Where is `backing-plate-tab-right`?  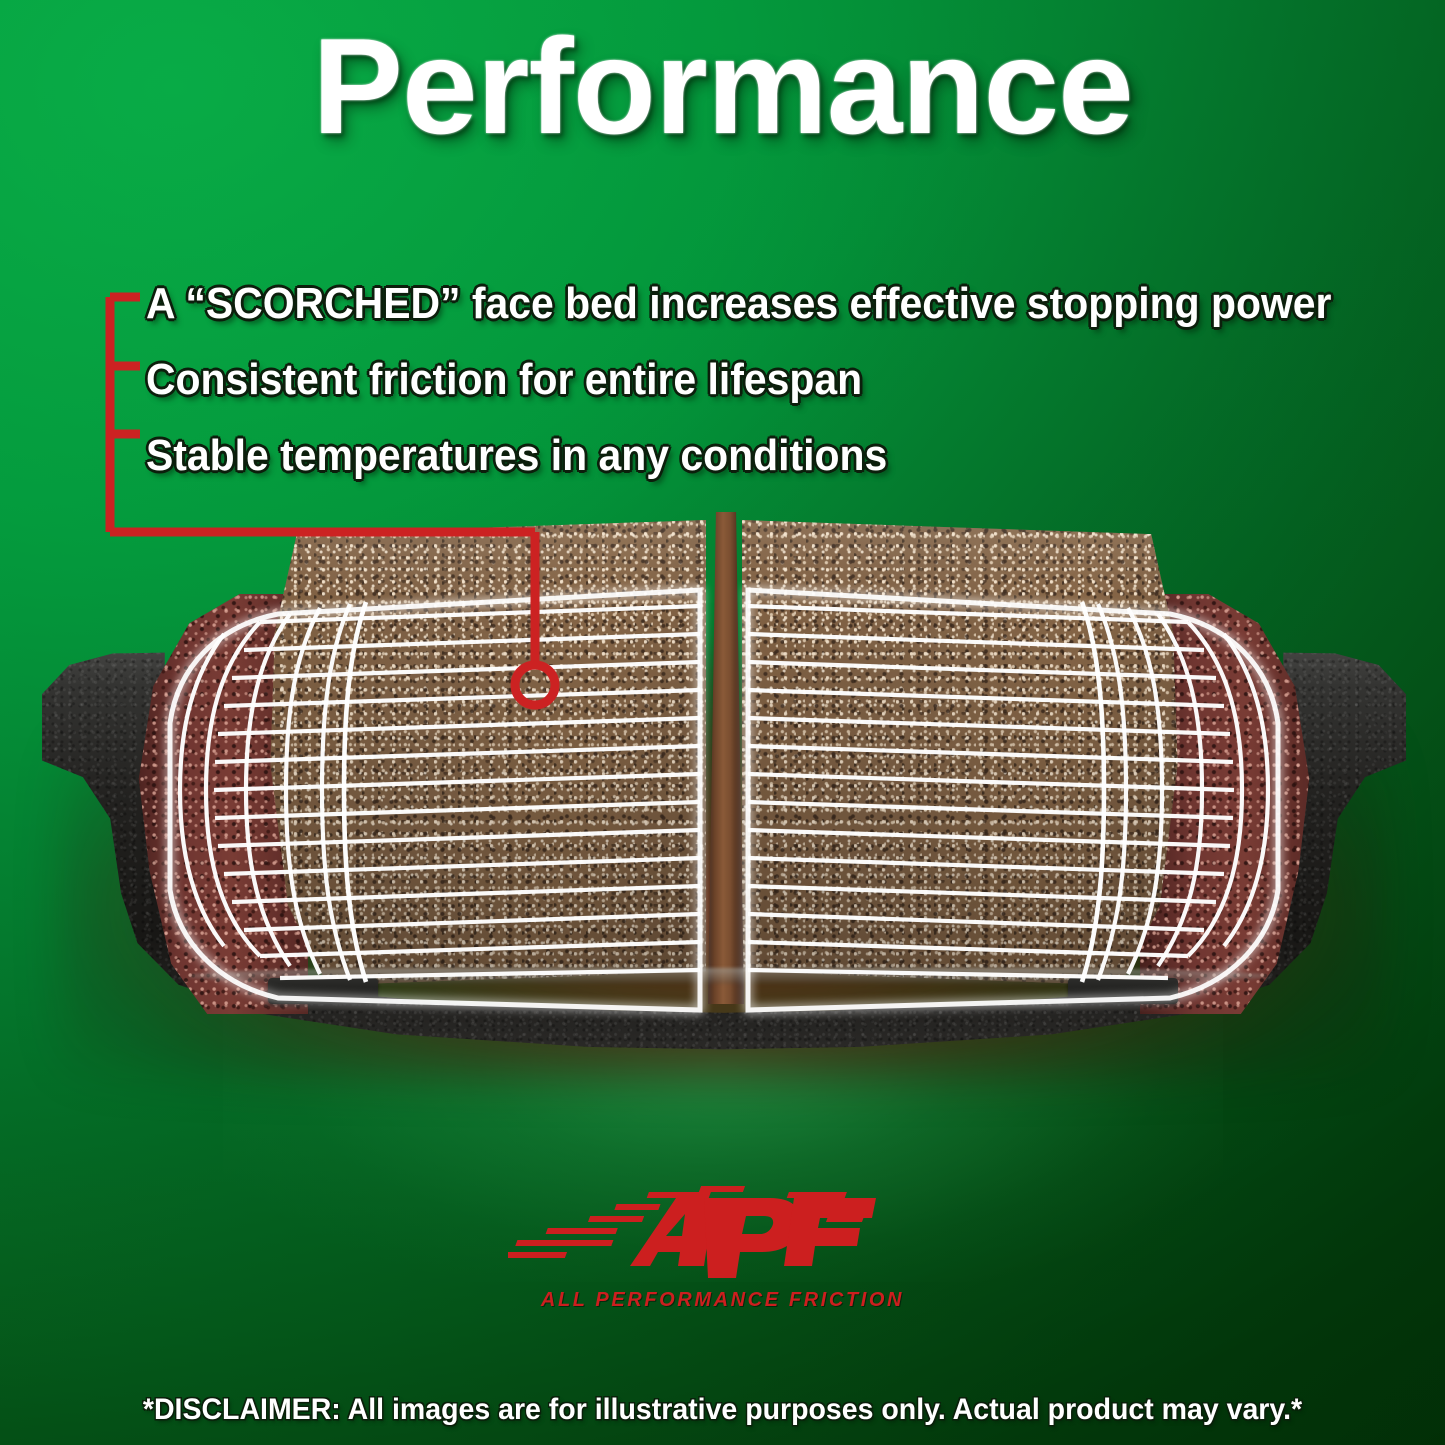 backing-plate-tab-right is located at coordinates (1123, 991).